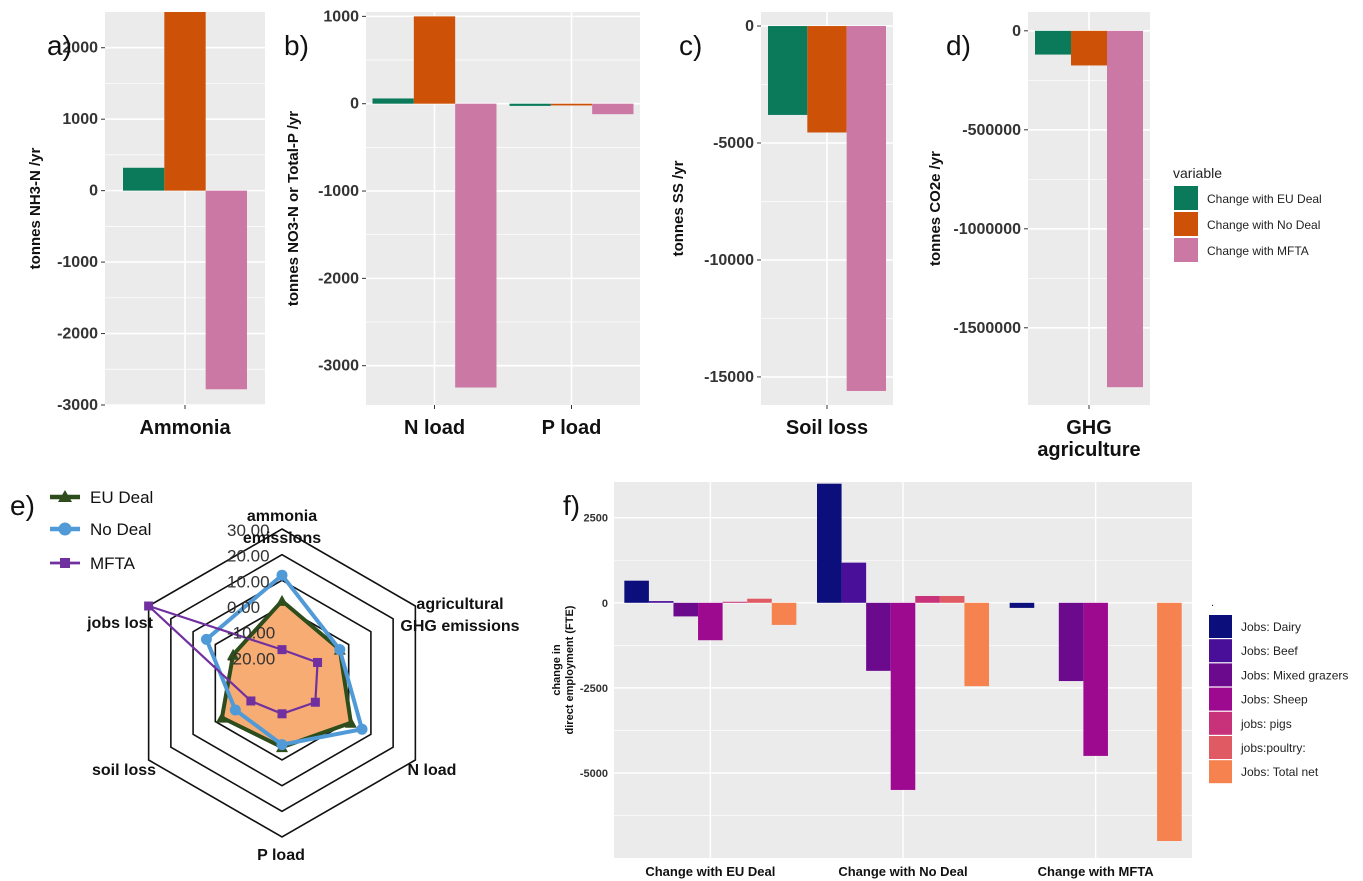 This screenshot has height=881, width=1363. What do you see at coordinates (935, 208) in the screenshot?
I see `y-axis-label: tonnes CO2e /yr` at bounding box center [935, 208].